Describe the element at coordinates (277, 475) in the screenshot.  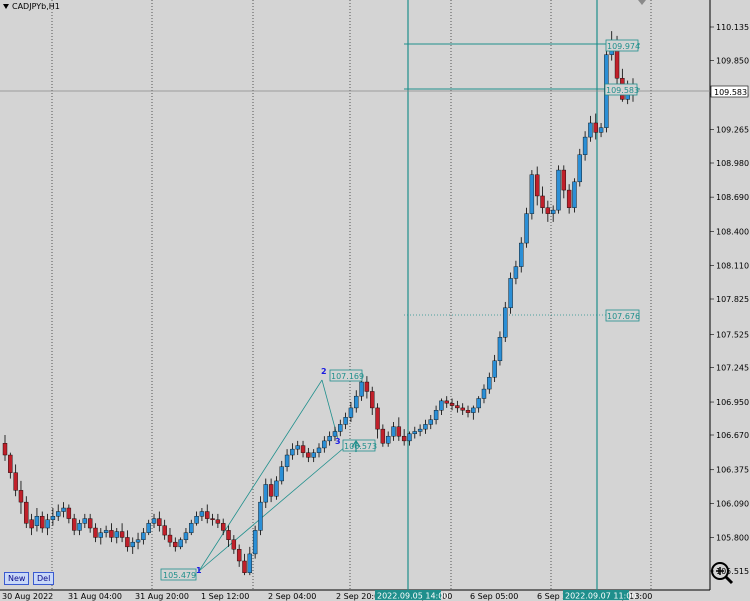
I see `zigzag-lines` at that location.